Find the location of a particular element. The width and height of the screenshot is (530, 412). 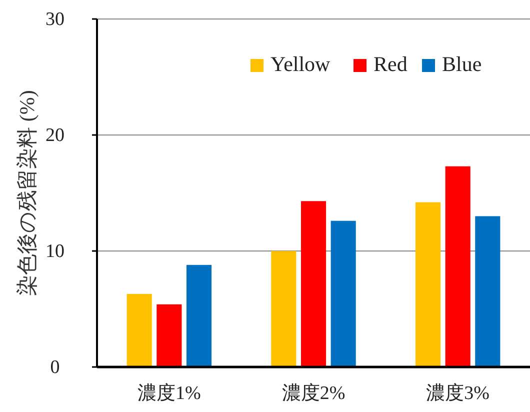

y-axis-title: 染色後の残留染料 (%) is located at coordinates (27, 193).